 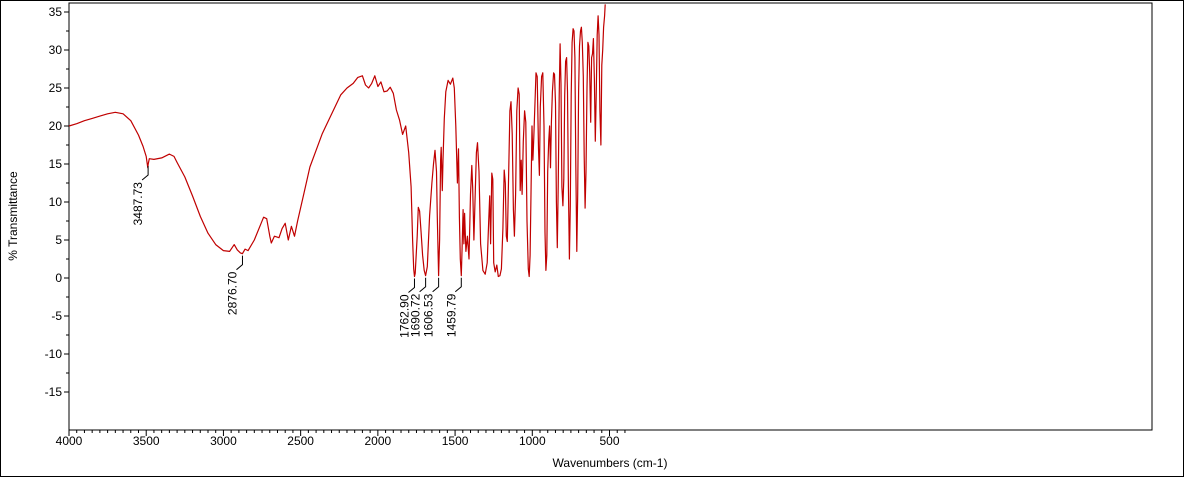 What do you see at coordinates (54, 354) in the screenshot?
I see `y-tick-label: -10` at bounding box center [54, 354].